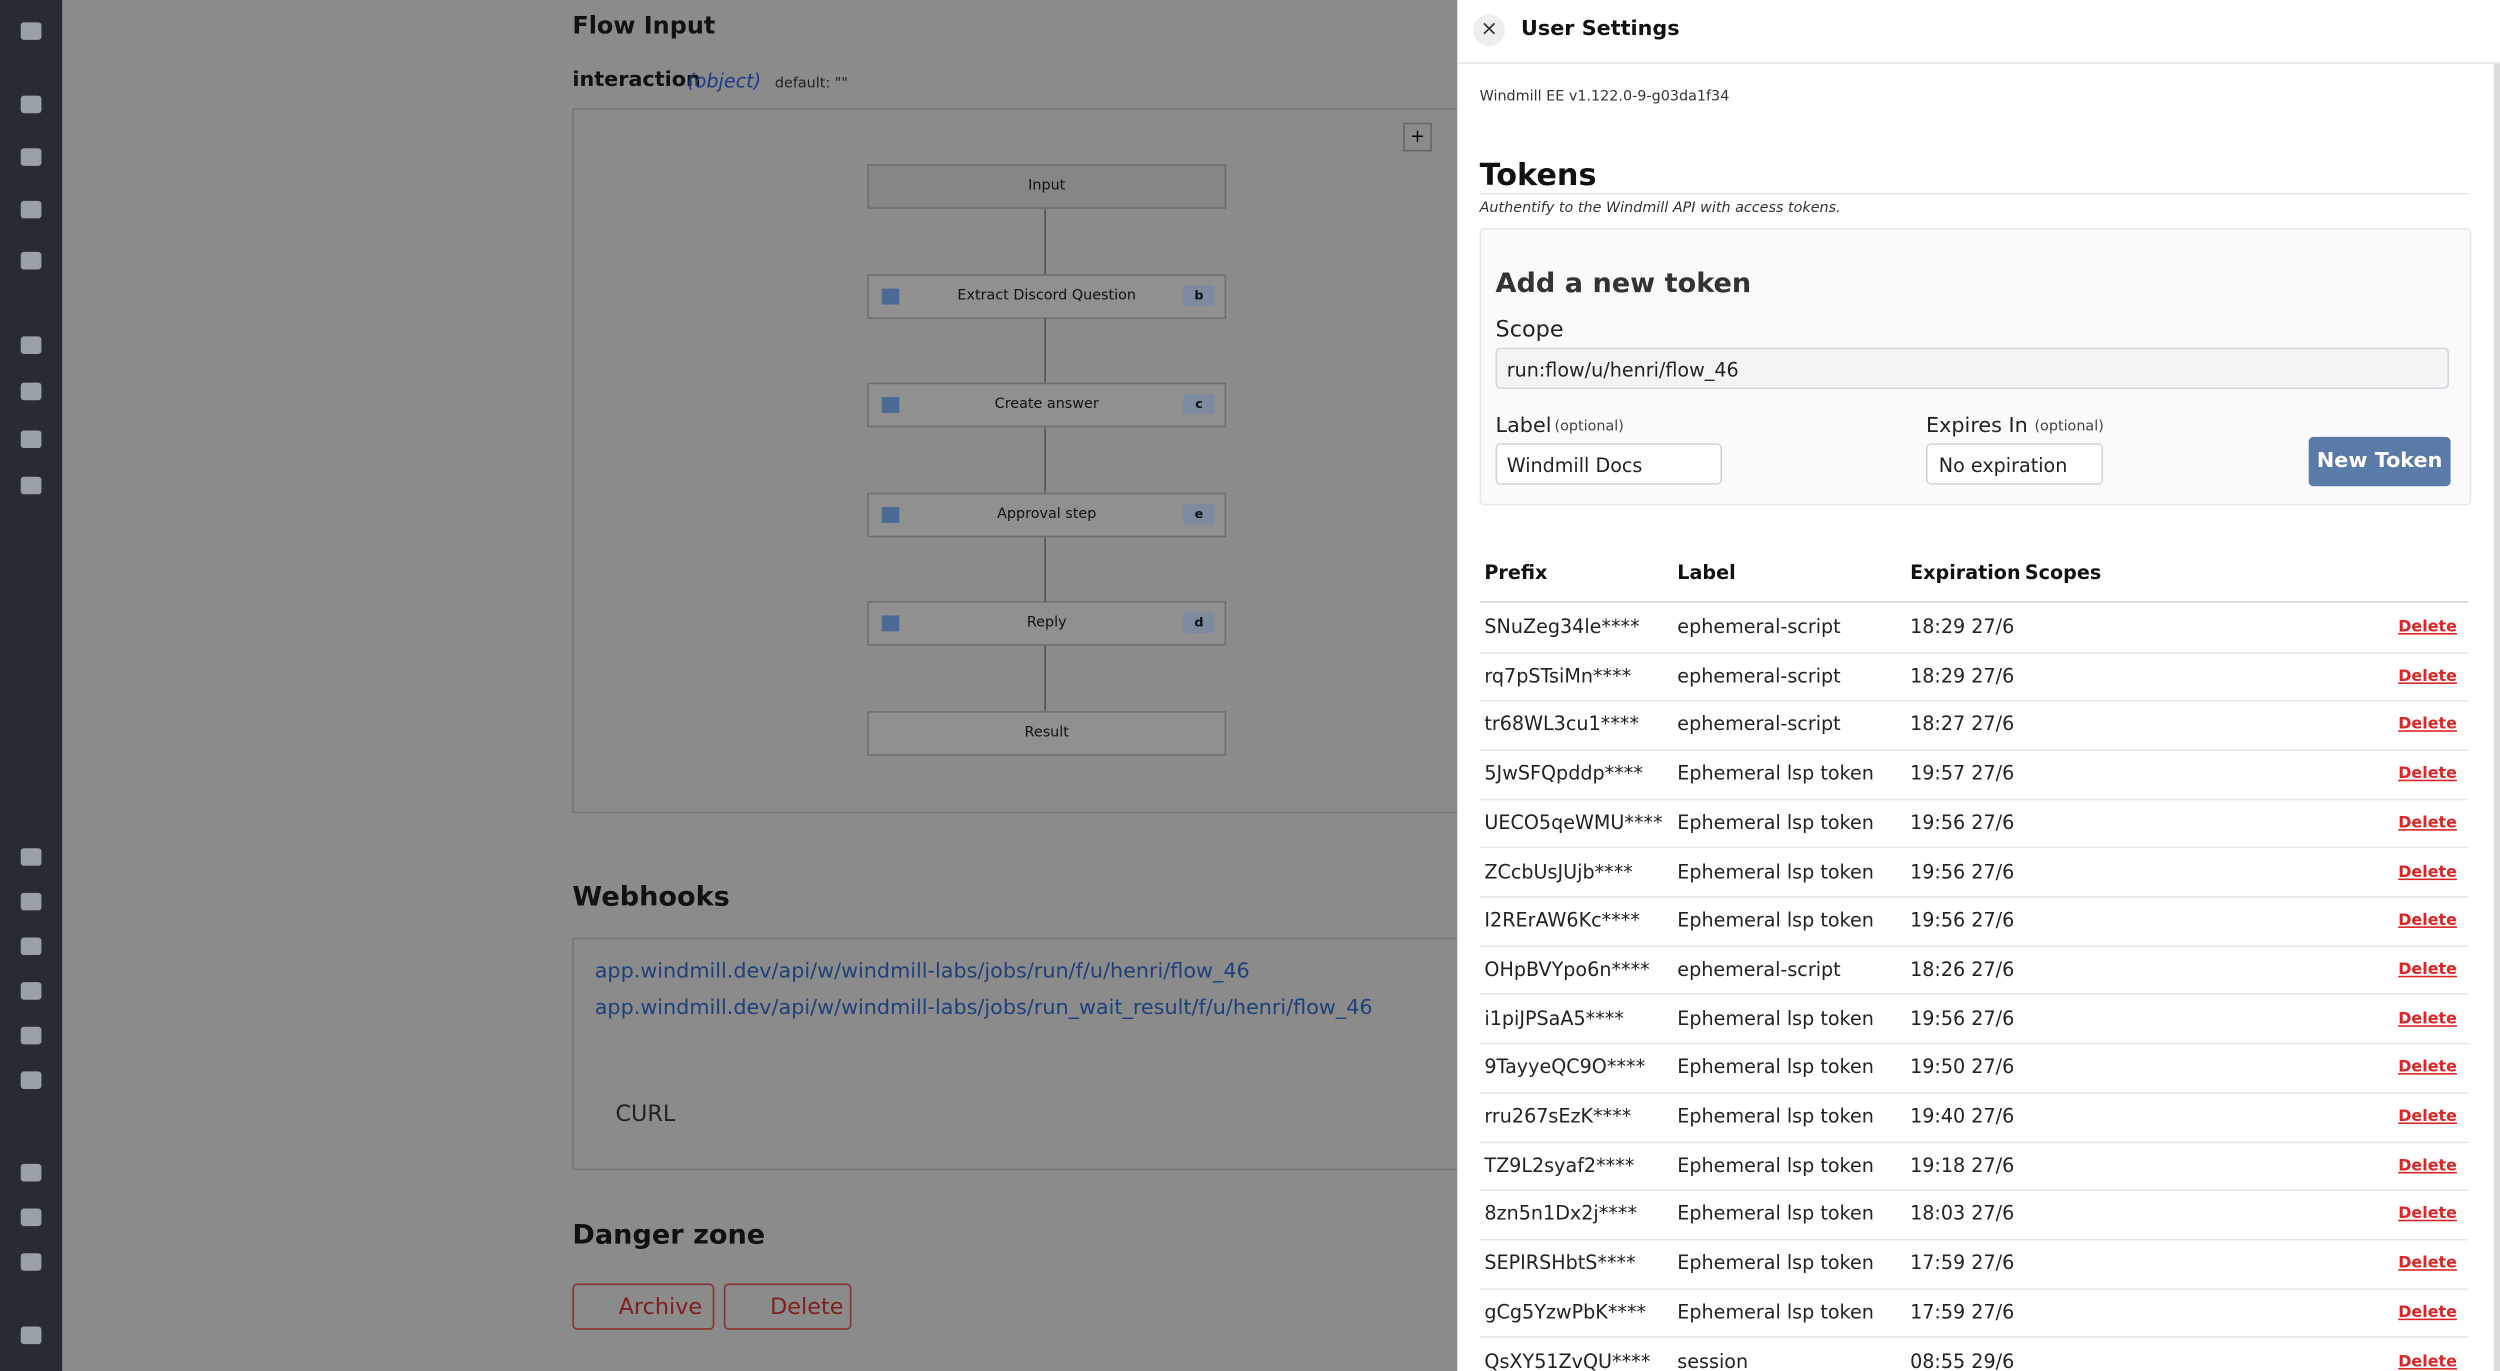 This screenshot has height=1371, width=2500. I want to click on token-prefix: rru267sEzK****, so click(1558, 1116).